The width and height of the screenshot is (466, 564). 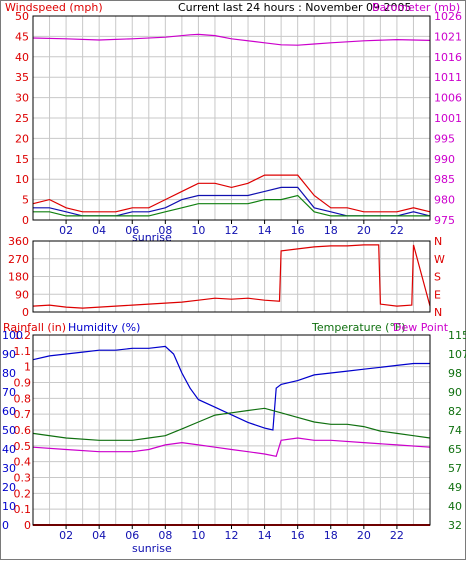 I want to click on y-tick-label-rainfall: 1.1, so click(x=23, y=351).